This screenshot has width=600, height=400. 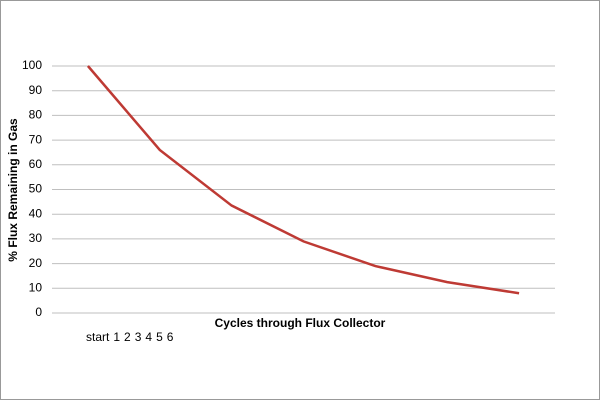 I want to click on y-tick-label: 30, so click(x=36, y=238).